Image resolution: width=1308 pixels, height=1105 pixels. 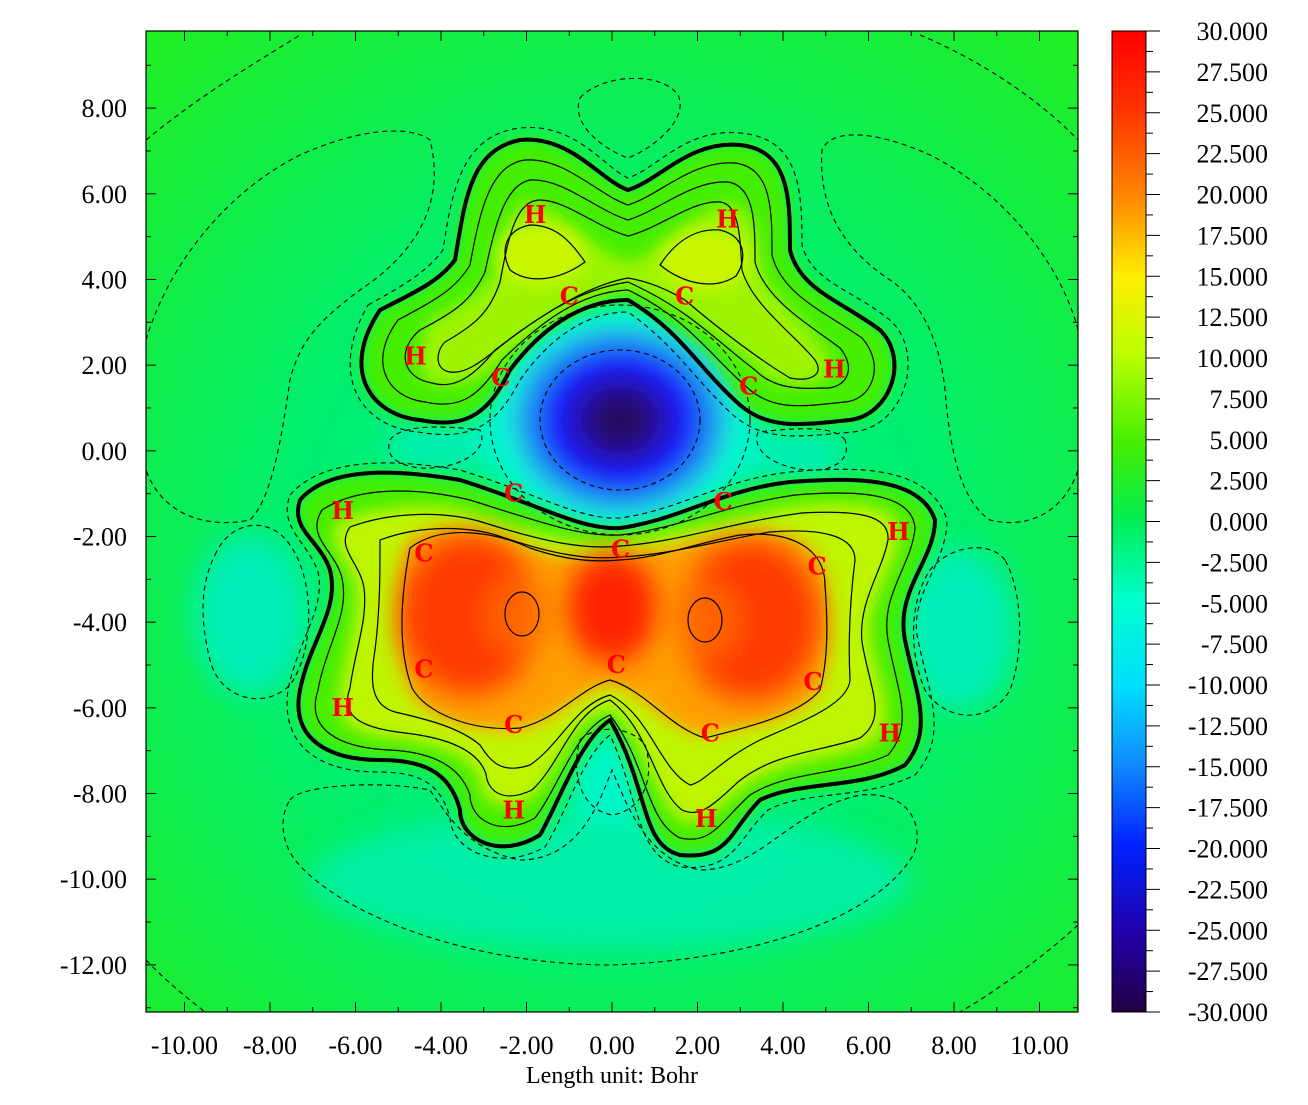 I want to click on colorbar-label: -30.000, so click(x=1228, y=1012).